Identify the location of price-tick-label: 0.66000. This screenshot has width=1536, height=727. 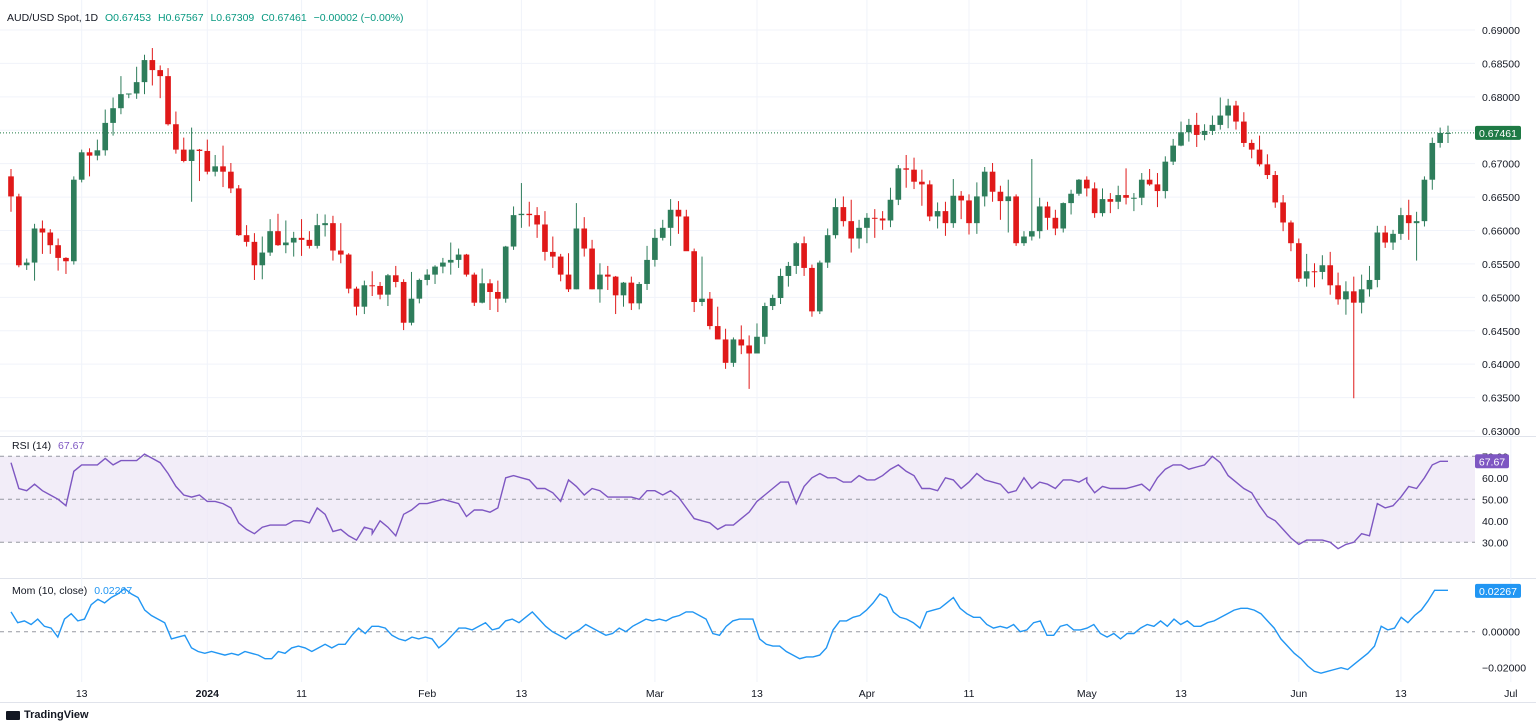
(1501, 232).